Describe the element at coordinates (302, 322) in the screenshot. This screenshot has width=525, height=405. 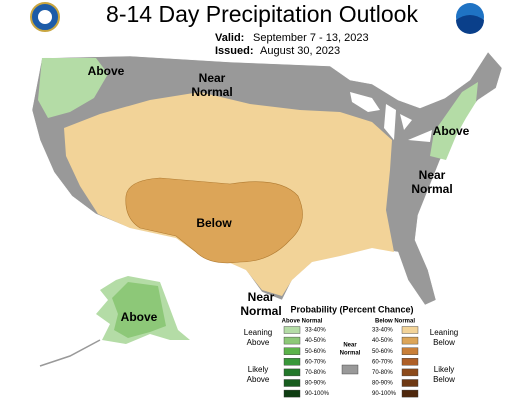
I see `legend-heading: Above Normal` at that location.